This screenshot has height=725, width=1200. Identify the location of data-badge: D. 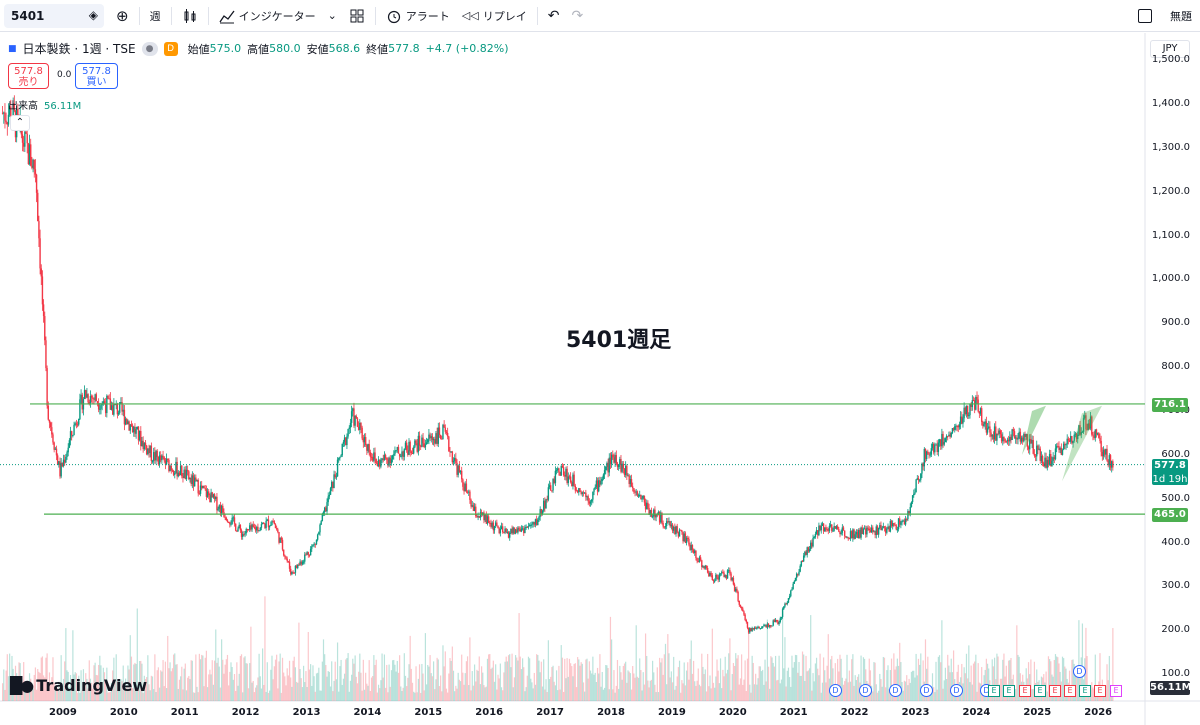
(170, 48).